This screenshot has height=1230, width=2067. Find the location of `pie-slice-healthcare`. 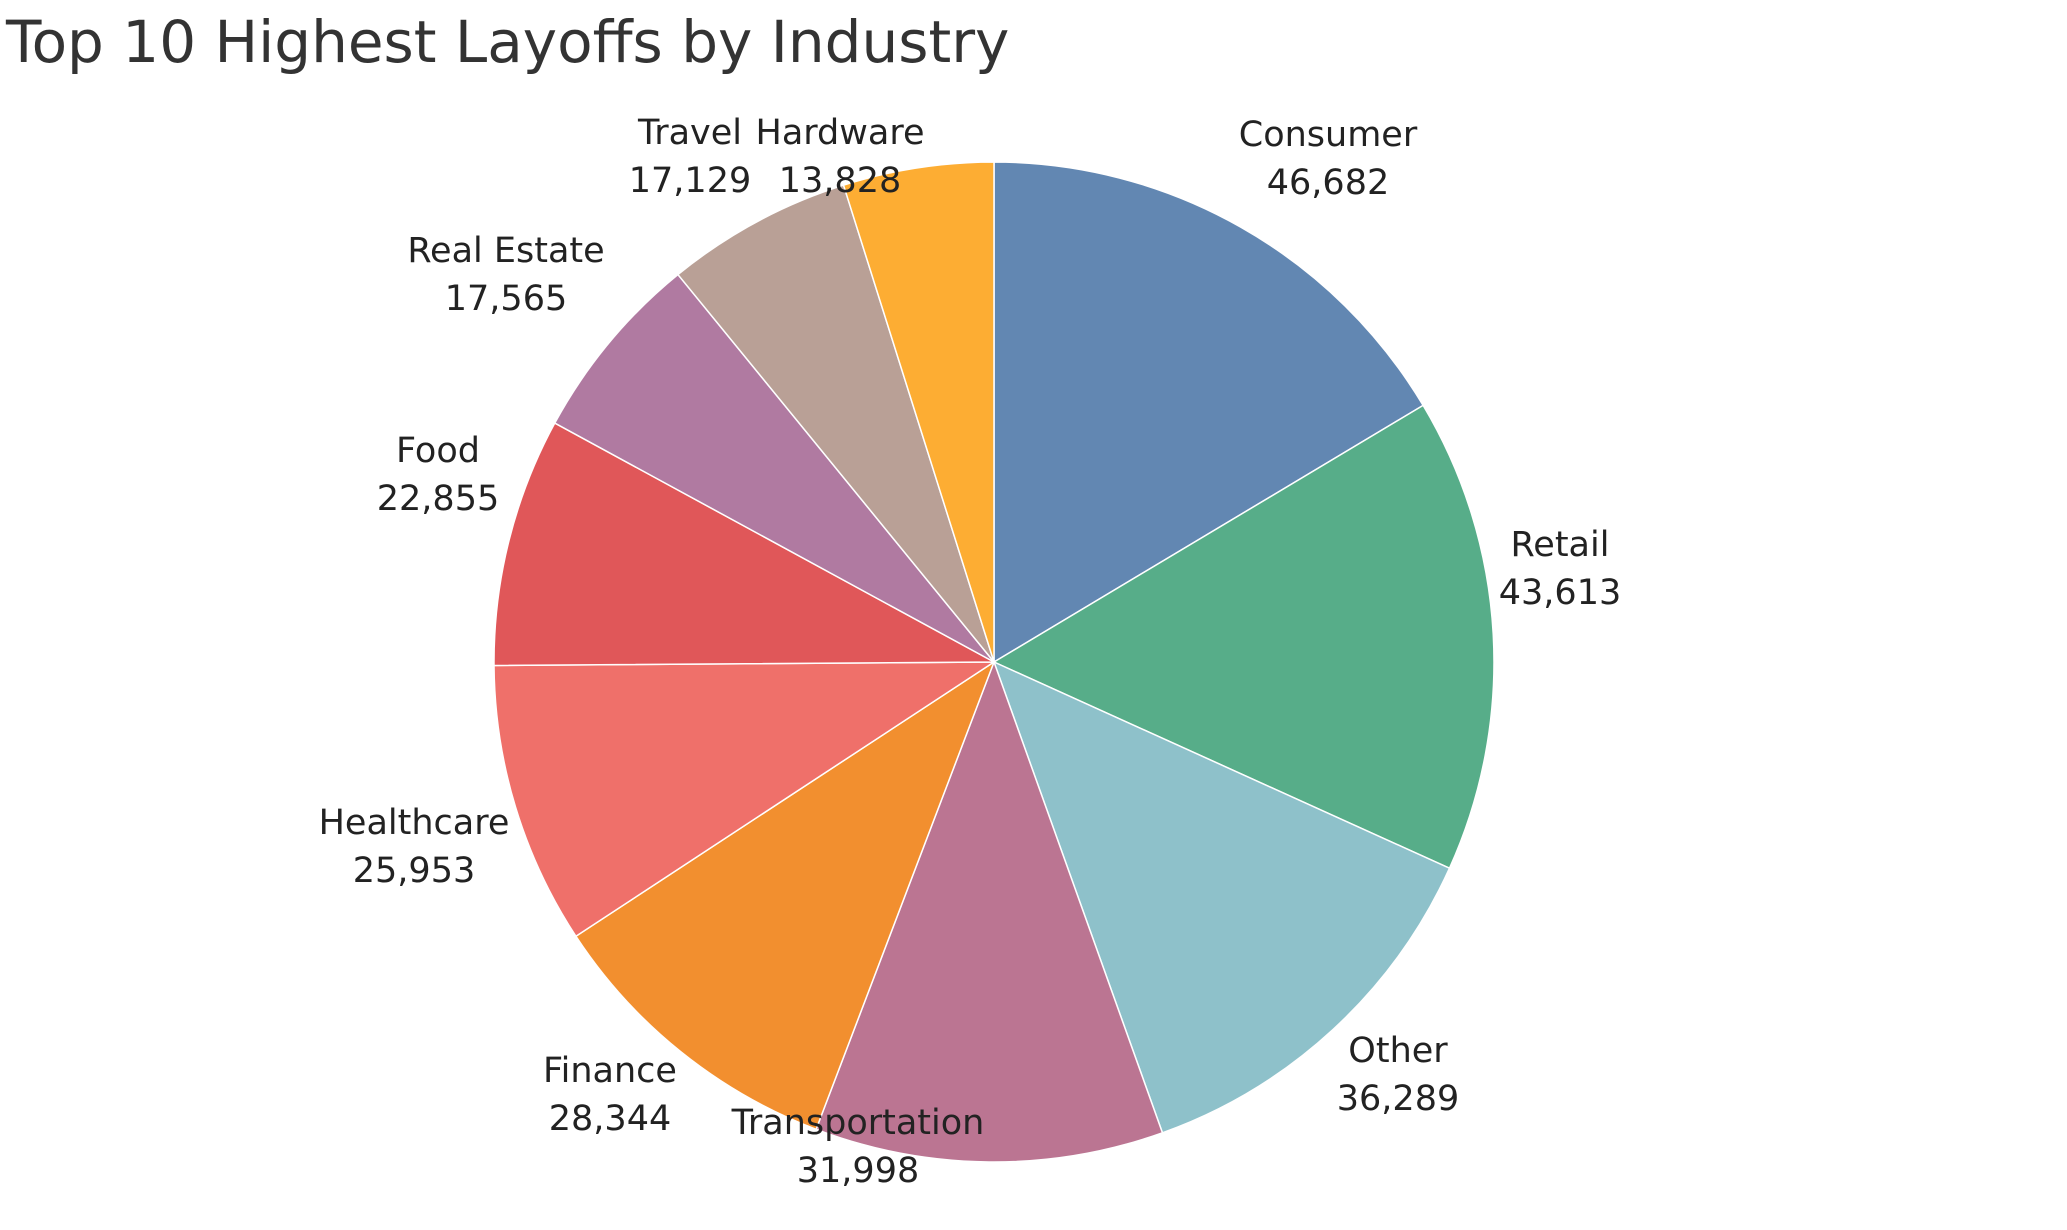

pie-slice-healthcare is located at coordinates (745, 799).